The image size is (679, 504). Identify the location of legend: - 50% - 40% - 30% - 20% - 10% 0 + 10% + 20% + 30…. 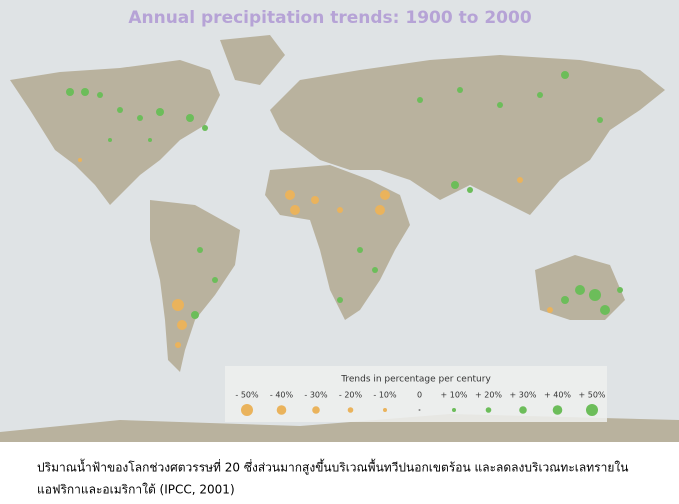
(420, 403).